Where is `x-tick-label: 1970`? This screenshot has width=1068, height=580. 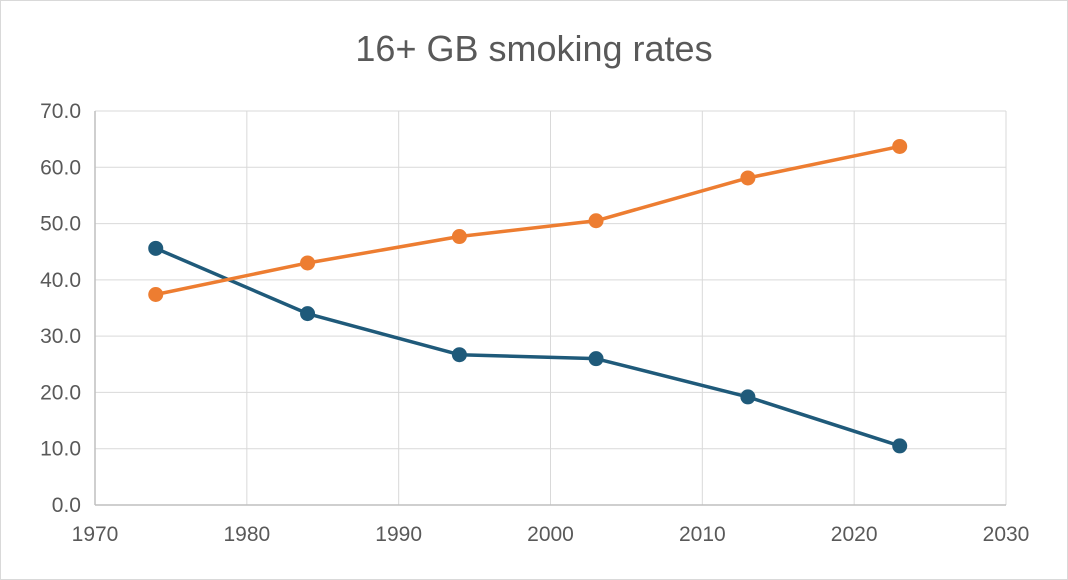 x-tick-label: 1970 is located at coordinates (95, 534).